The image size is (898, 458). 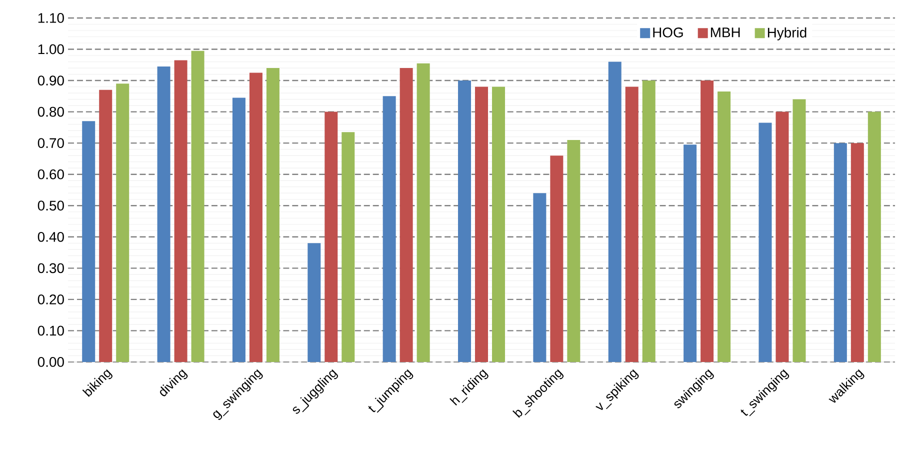 What do you see at coordinates (51, 49) in the screenshot?
I see `y-tick-label: 1.00` at bounding box center [51, 49].